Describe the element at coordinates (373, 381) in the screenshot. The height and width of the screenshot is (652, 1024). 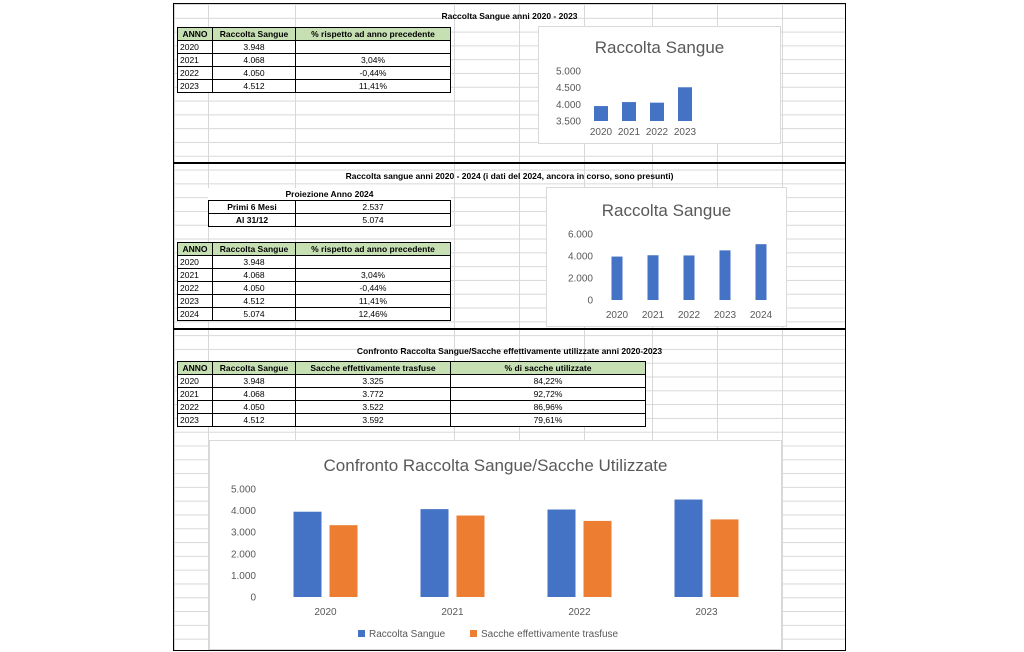
I see `cell: 3.325` at that location.